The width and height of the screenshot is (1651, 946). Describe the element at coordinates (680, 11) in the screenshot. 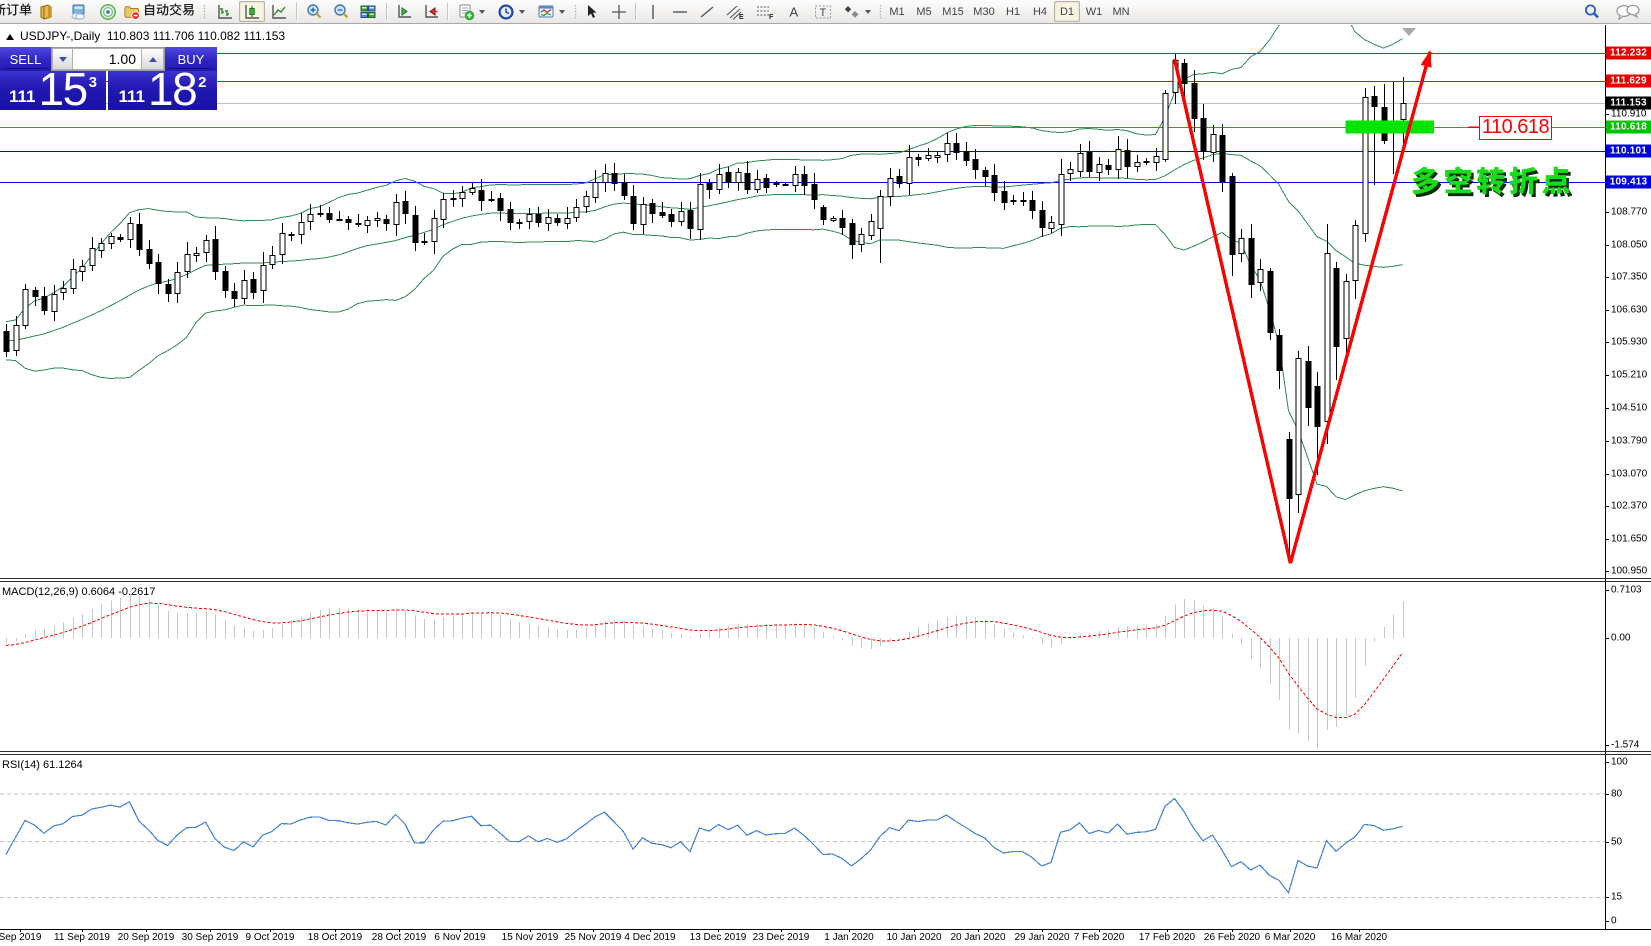

I see `horizontal-line-tool-icon` at that location.